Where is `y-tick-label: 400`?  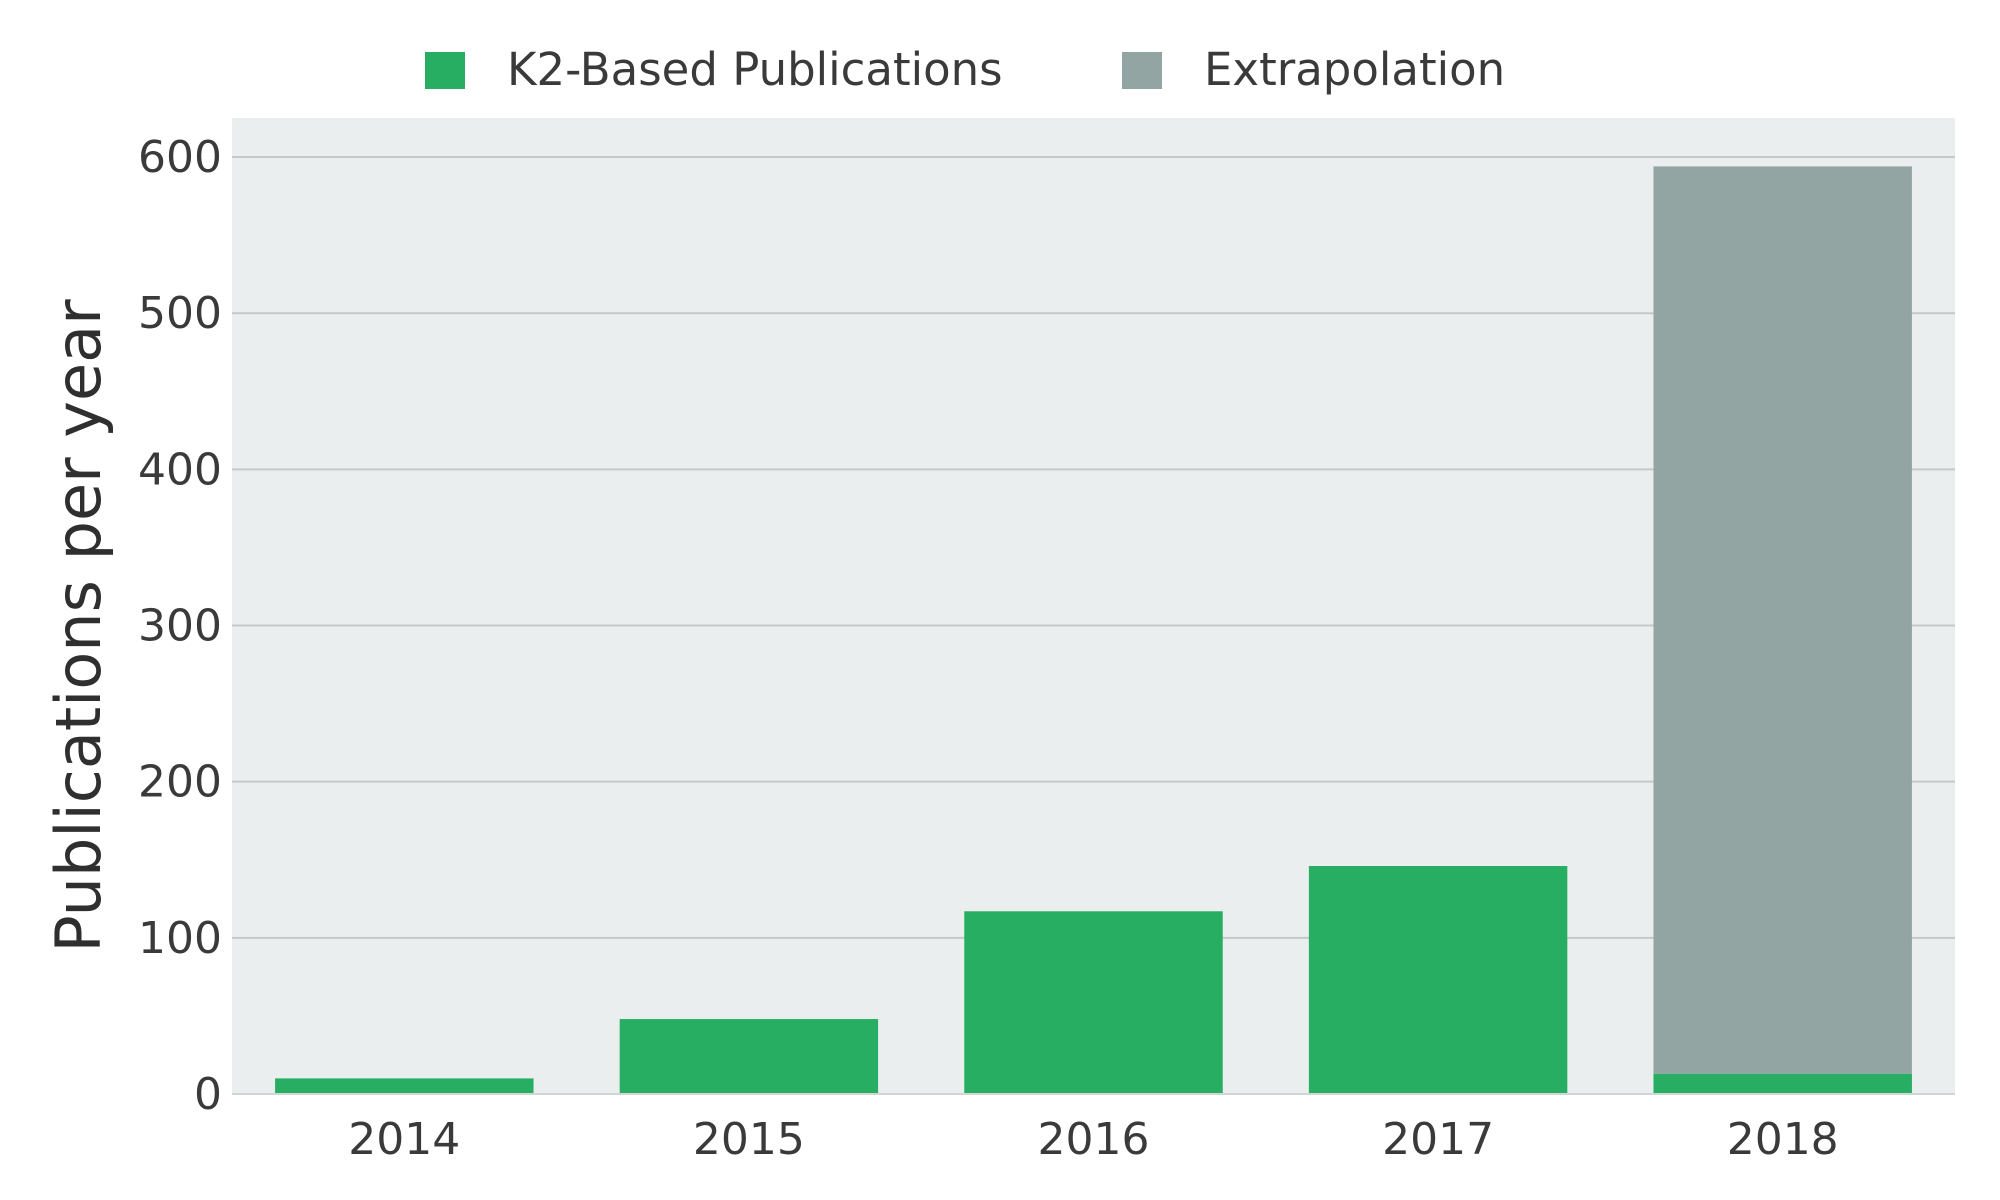 y-tick-label: 400 is located at coordinates (180, 469).